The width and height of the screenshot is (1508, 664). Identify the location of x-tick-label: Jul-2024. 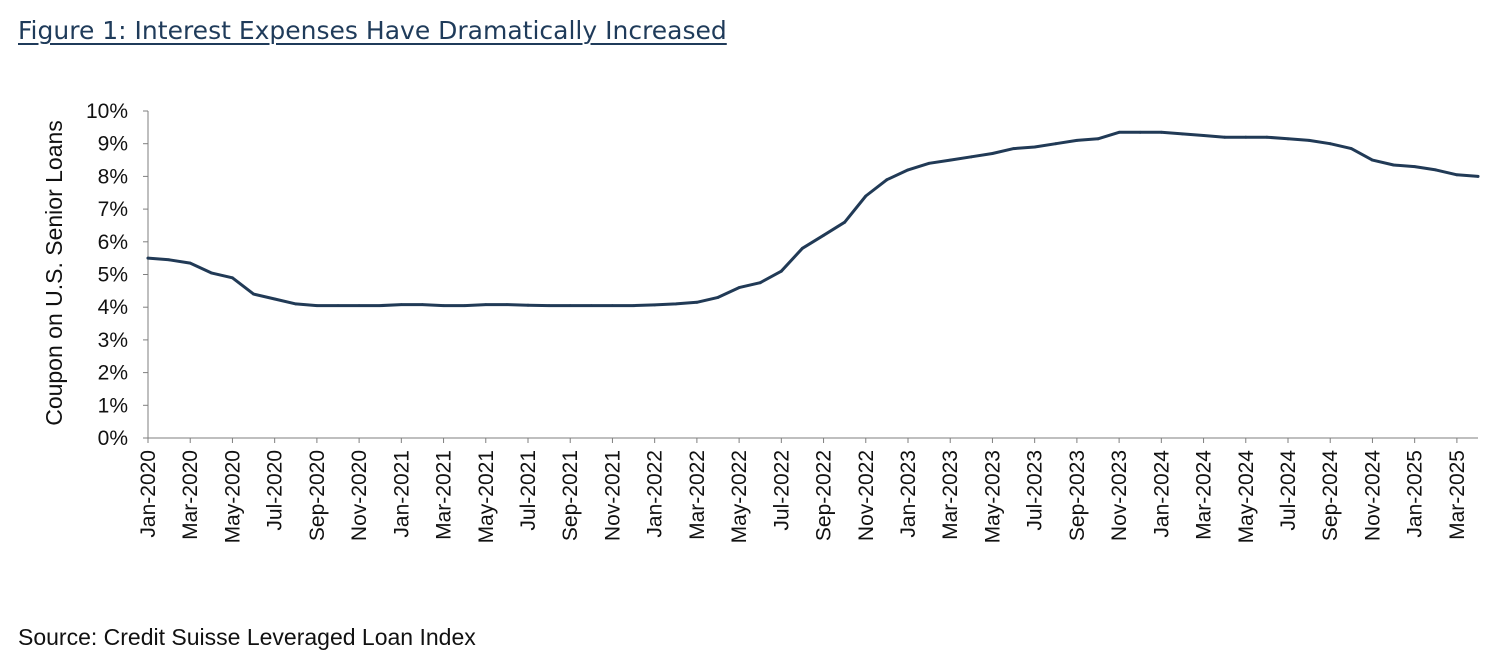
(1288, 490).